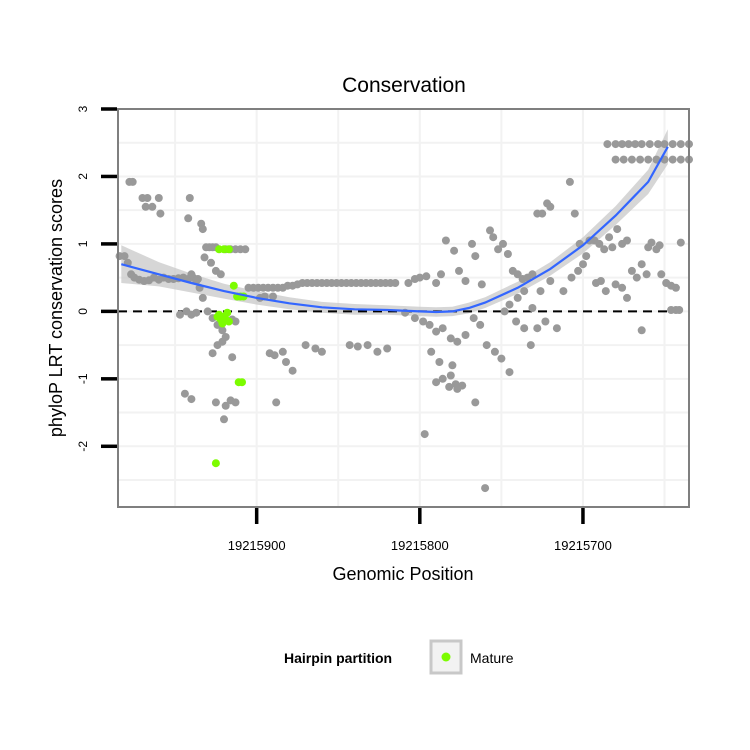  What do you see at coordinates (420, 530) in the screenshot?
I see `x-axis-ticks: 19215900 19215800 19215700` at bounding box center [420, 530].